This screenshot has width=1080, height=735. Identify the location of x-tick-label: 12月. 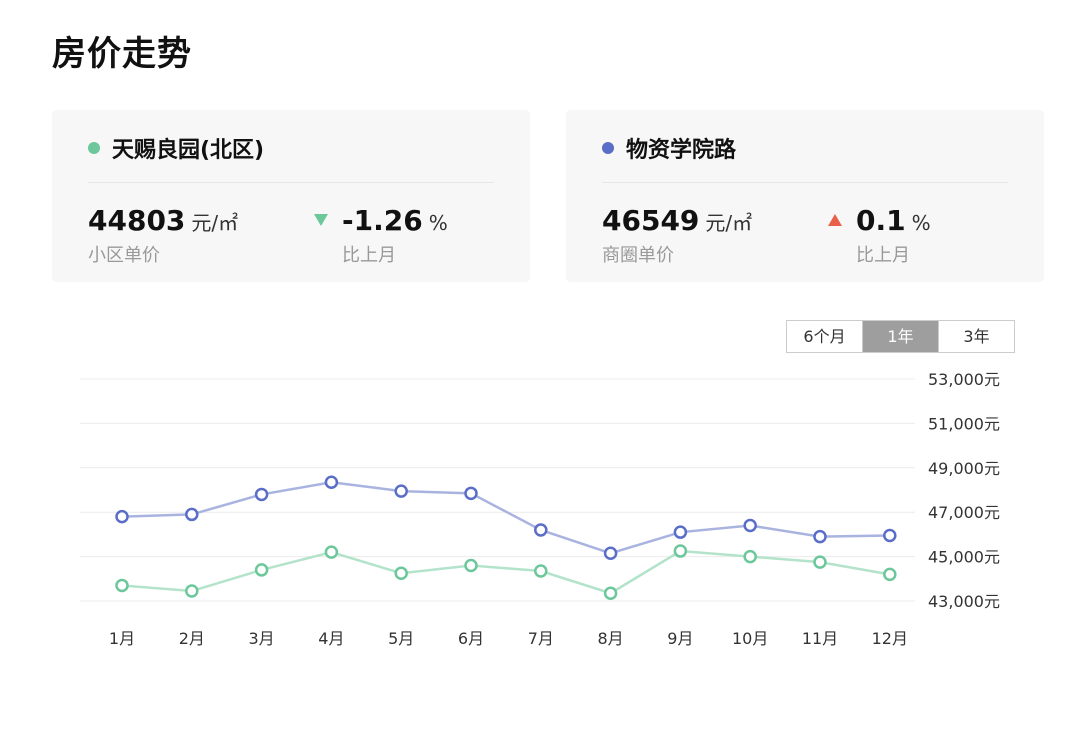
(890, 638).